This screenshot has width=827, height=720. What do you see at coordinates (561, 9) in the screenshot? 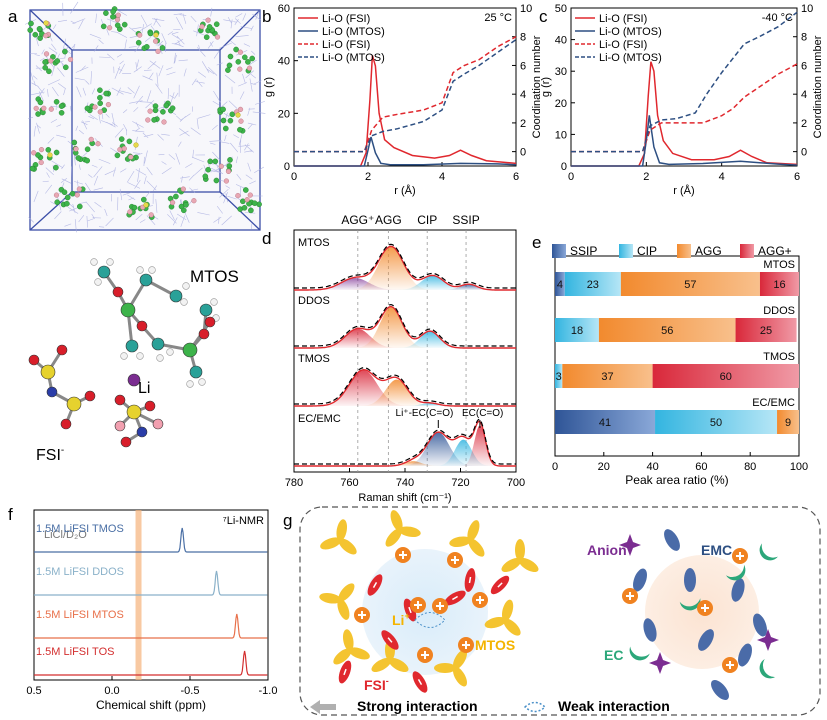
I see `y-tick-label: 50` at bounding box center [561, 9].